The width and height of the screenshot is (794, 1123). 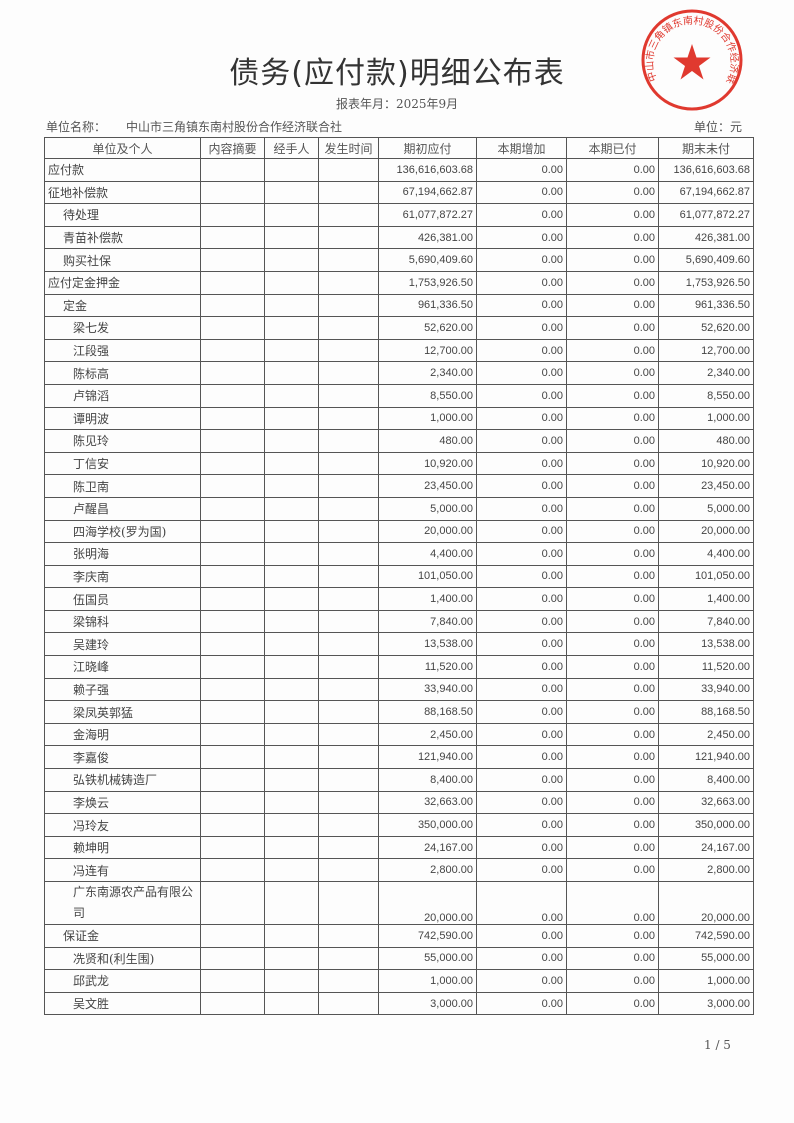 What do you see at coordinates (427, 958) in the screenshot?
I see `opening-payable: 55,000.00` at bounding box center [427, 958].